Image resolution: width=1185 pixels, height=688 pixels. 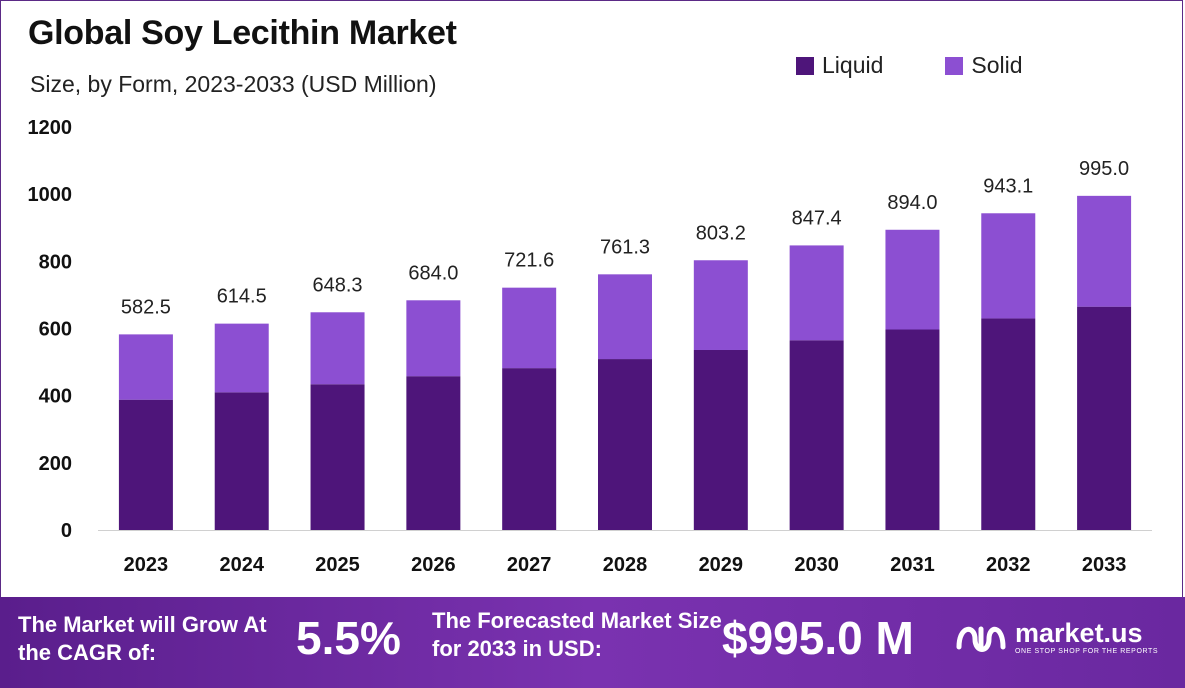 I want to click on x-tick-label: 2026, so click(x=433, y=565).